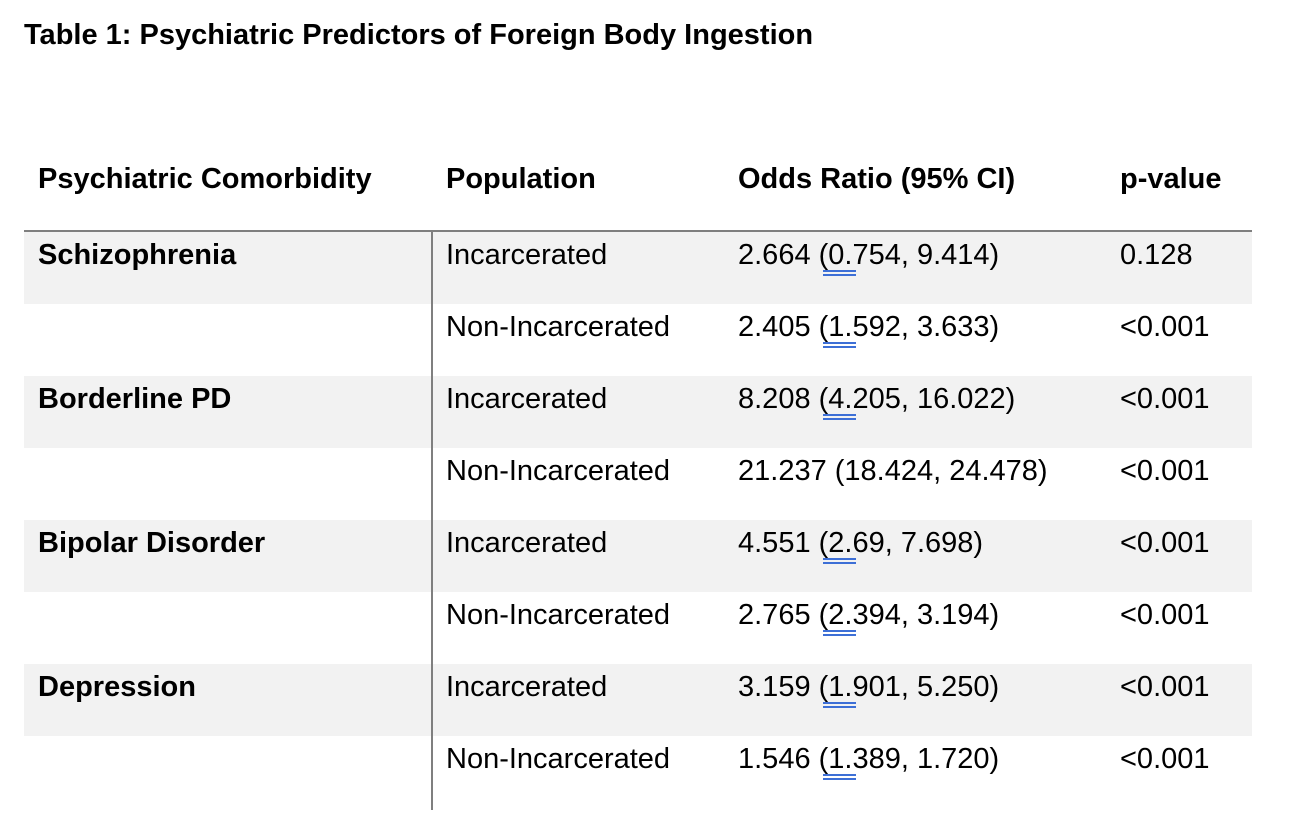 The width and height of the screenshot is (1290, 832). Describe the element at coordinates (135, 399) in the screenshot. I see `comorbidity-cell: Borderline PD` at that location.